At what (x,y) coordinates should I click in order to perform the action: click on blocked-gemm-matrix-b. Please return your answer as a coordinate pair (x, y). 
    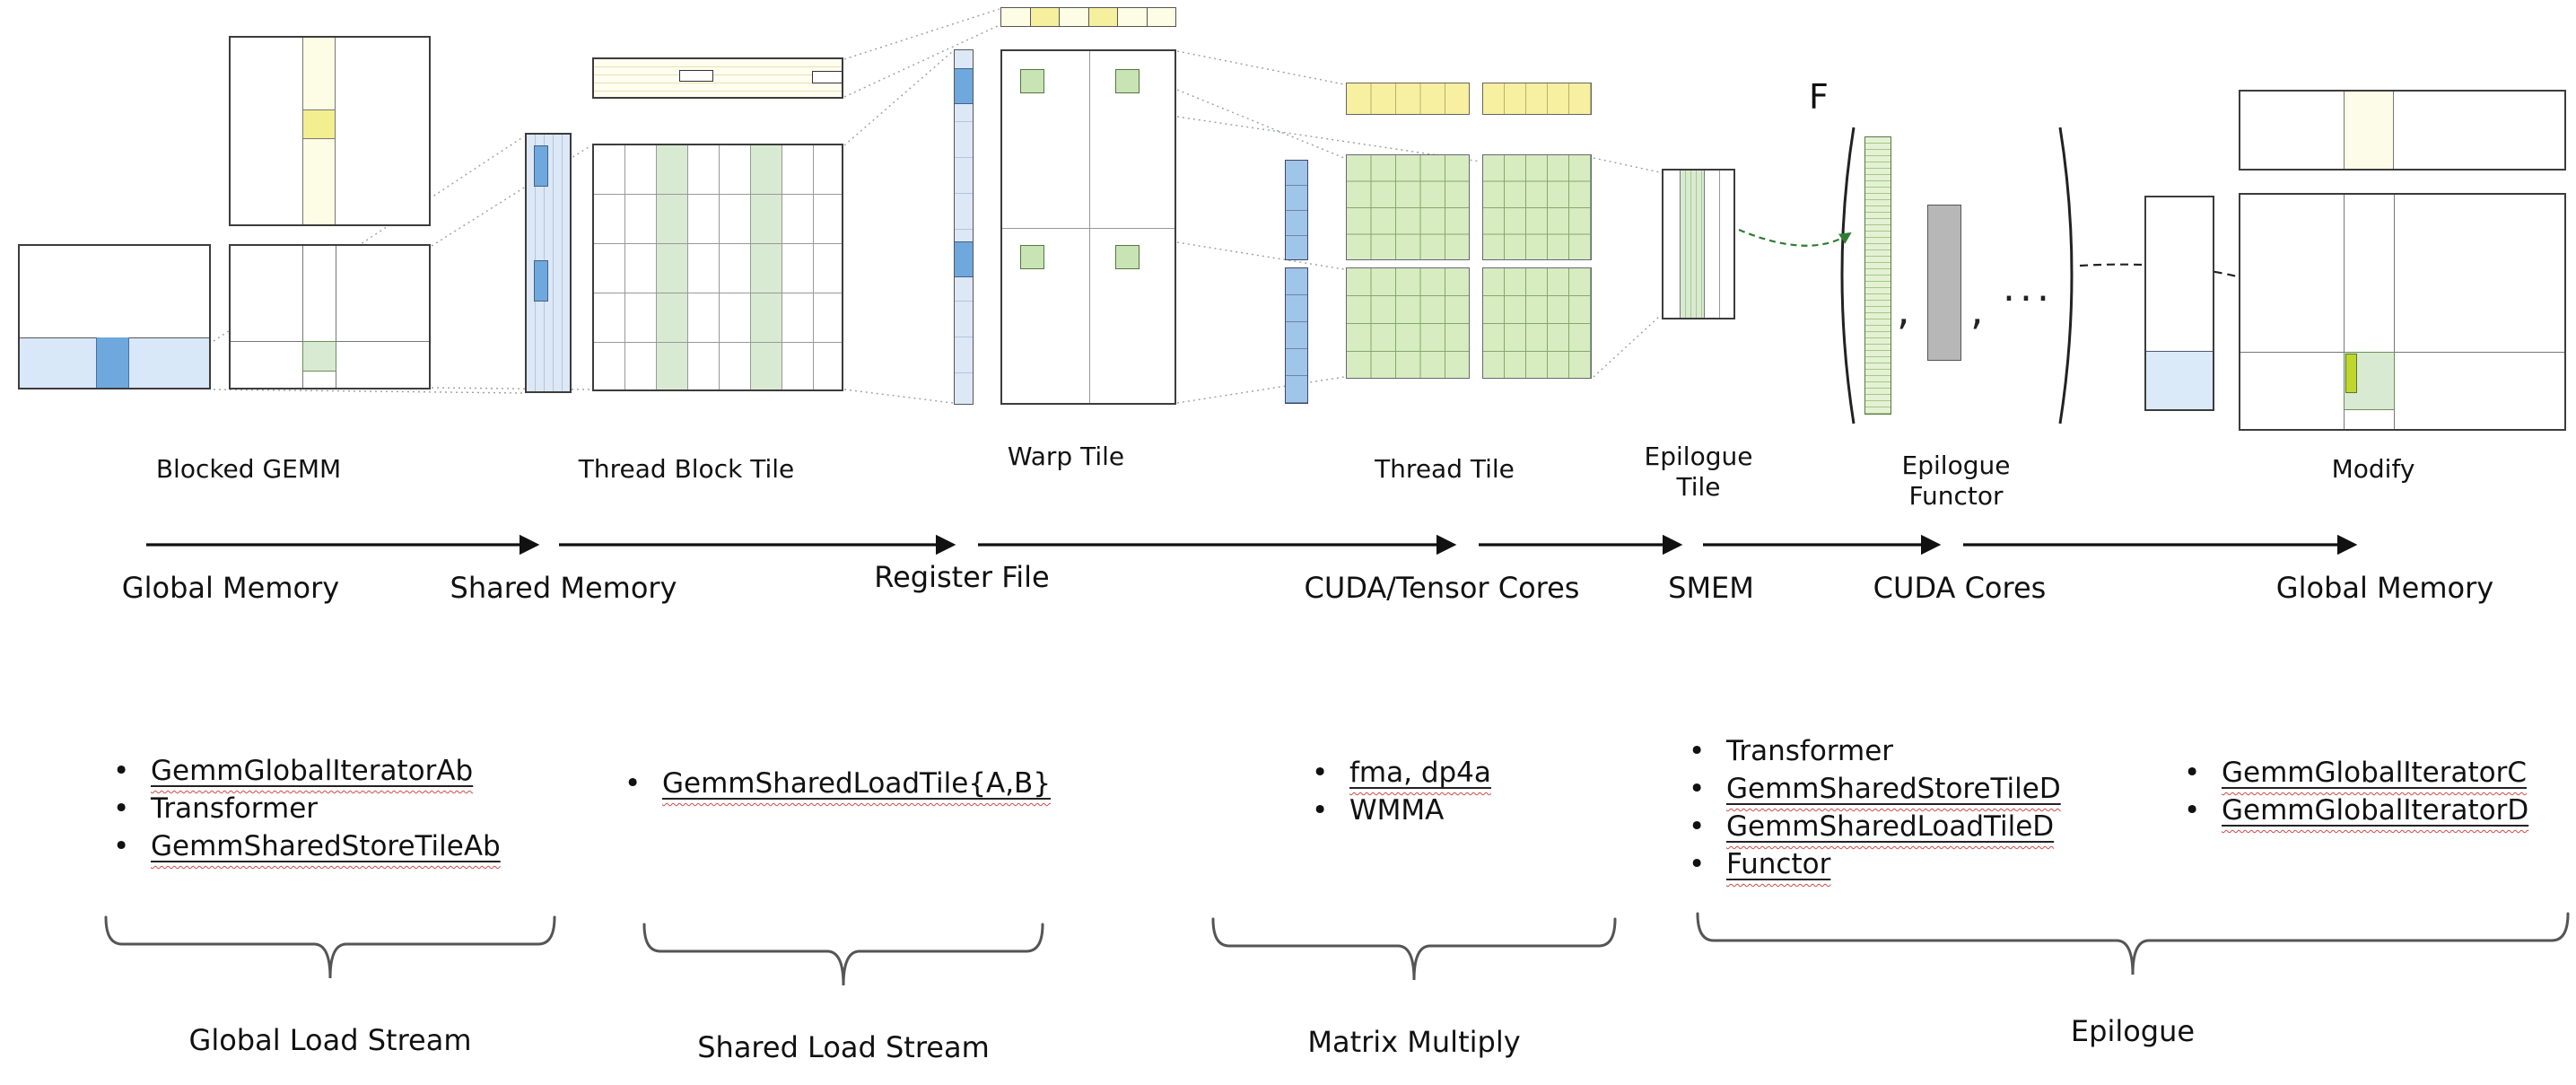
    Looking at the image, I should click on (330, 131).